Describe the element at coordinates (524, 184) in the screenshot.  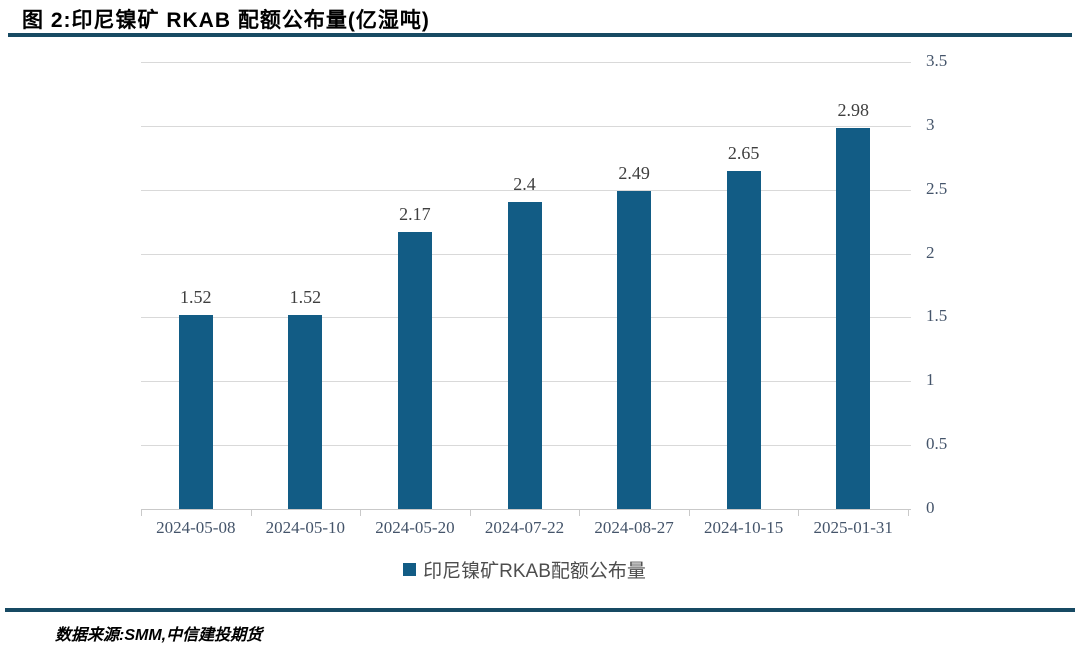
I see `bar-value-label: 2.4` at that location.